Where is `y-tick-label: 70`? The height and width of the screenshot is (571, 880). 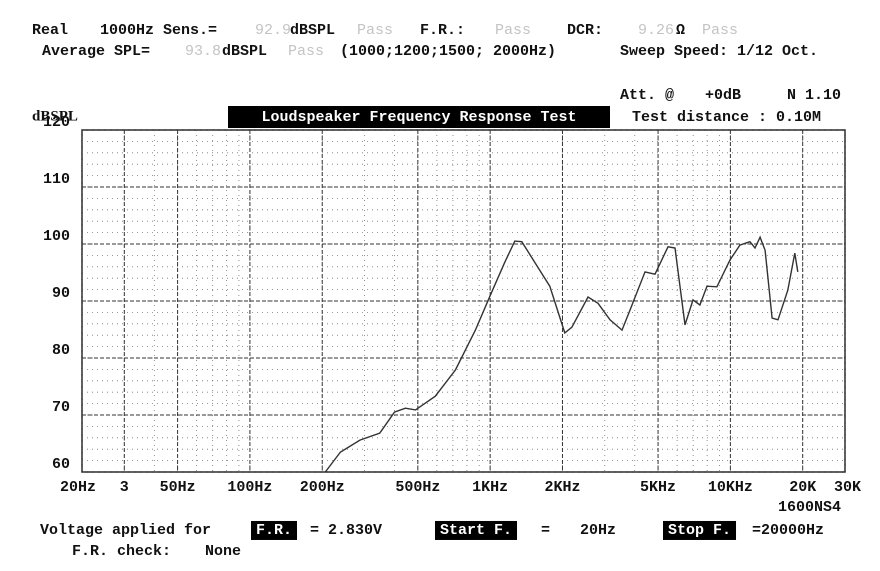
y-tick-label: 70 is located at coordinates (61, 407).